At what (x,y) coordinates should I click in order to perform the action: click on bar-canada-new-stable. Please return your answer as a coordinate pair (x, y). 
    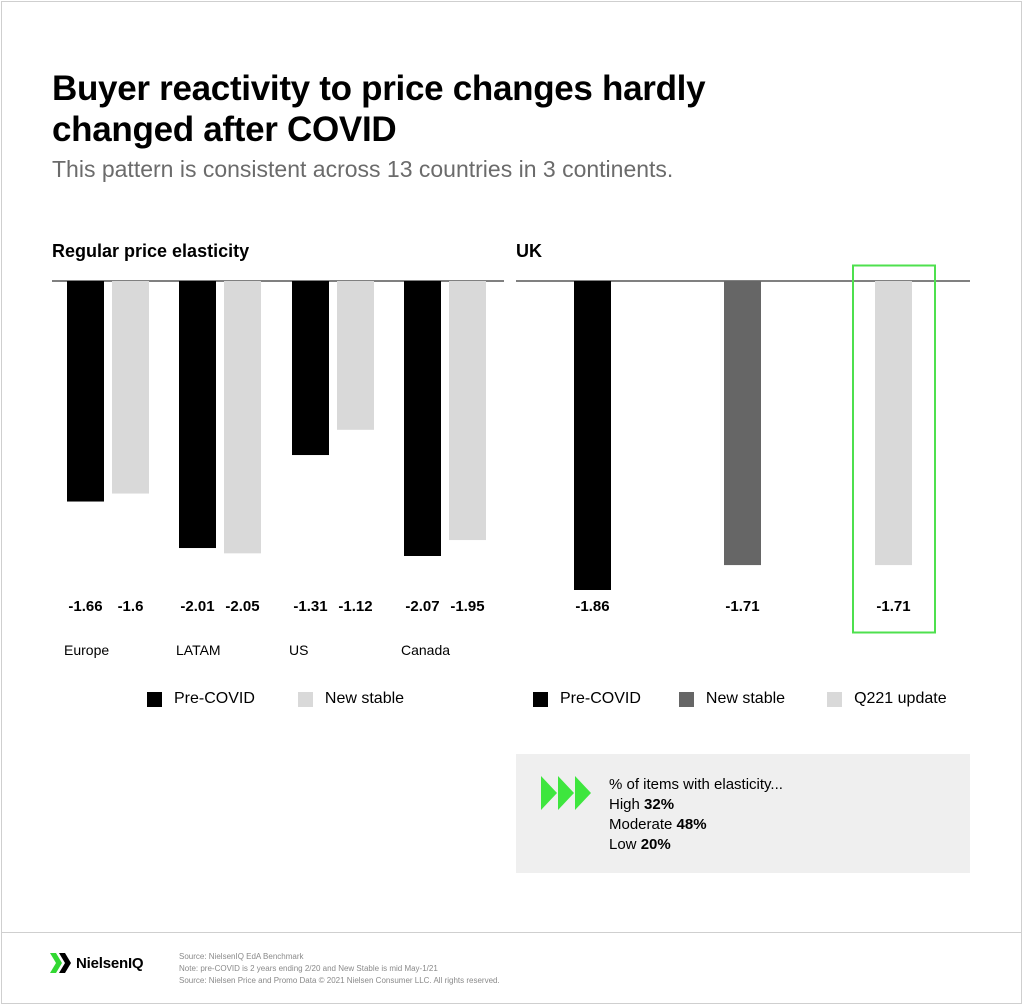
    Looking at the image, I should click on (467, 411).